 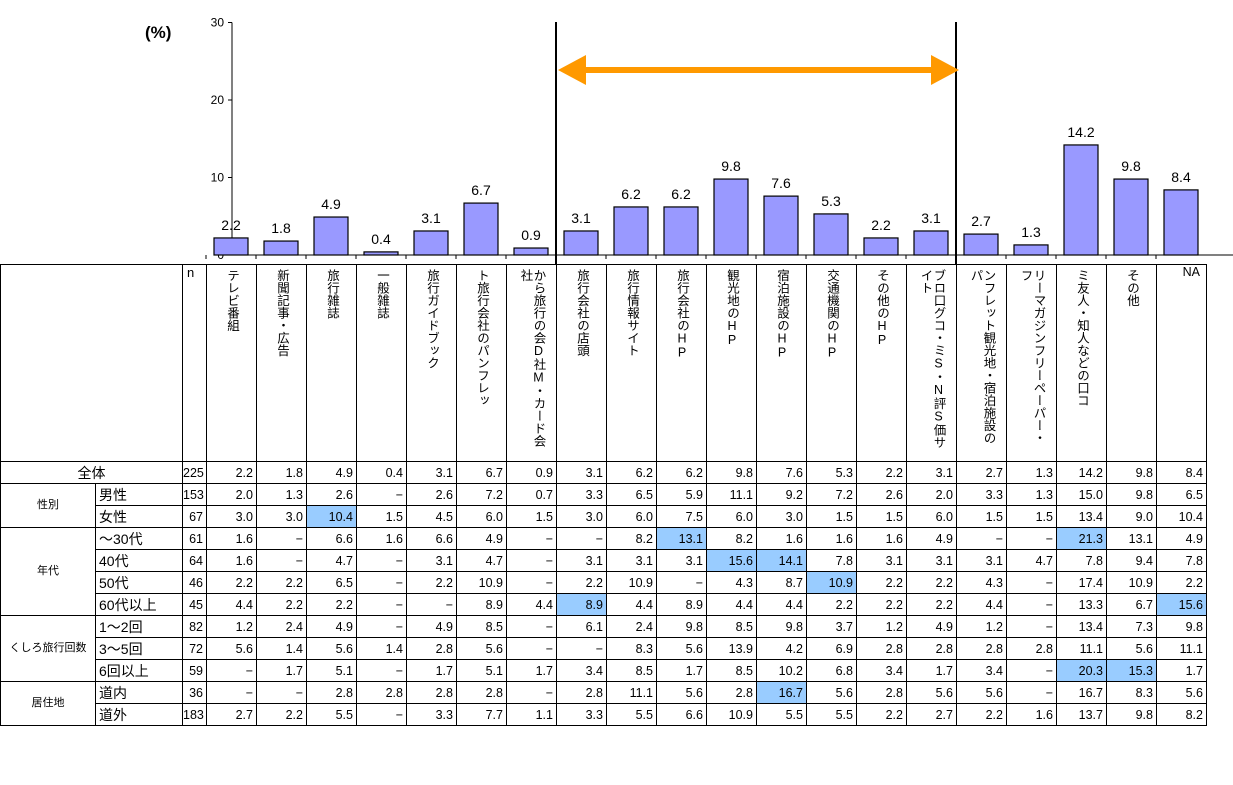 What do you see at coordinates (91, 363) in the screenshot?
I see `table-corner-cell` at bounding box center [91, 363].